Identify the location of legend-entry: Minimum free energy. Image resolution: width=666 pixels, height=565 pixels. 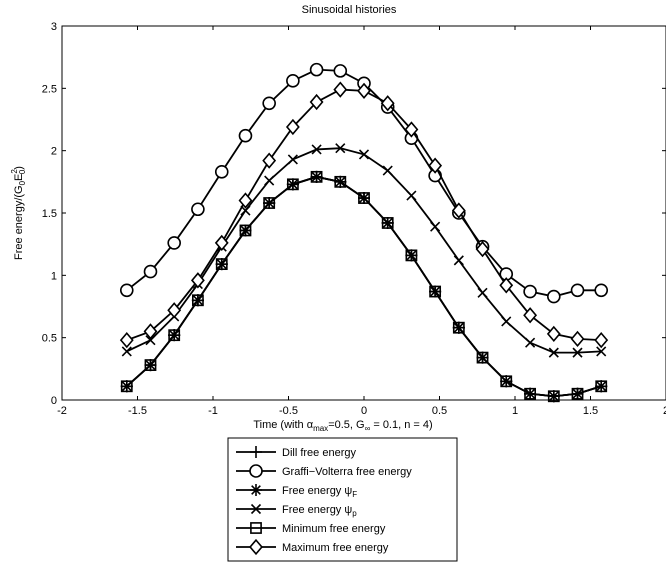
(311, 528).